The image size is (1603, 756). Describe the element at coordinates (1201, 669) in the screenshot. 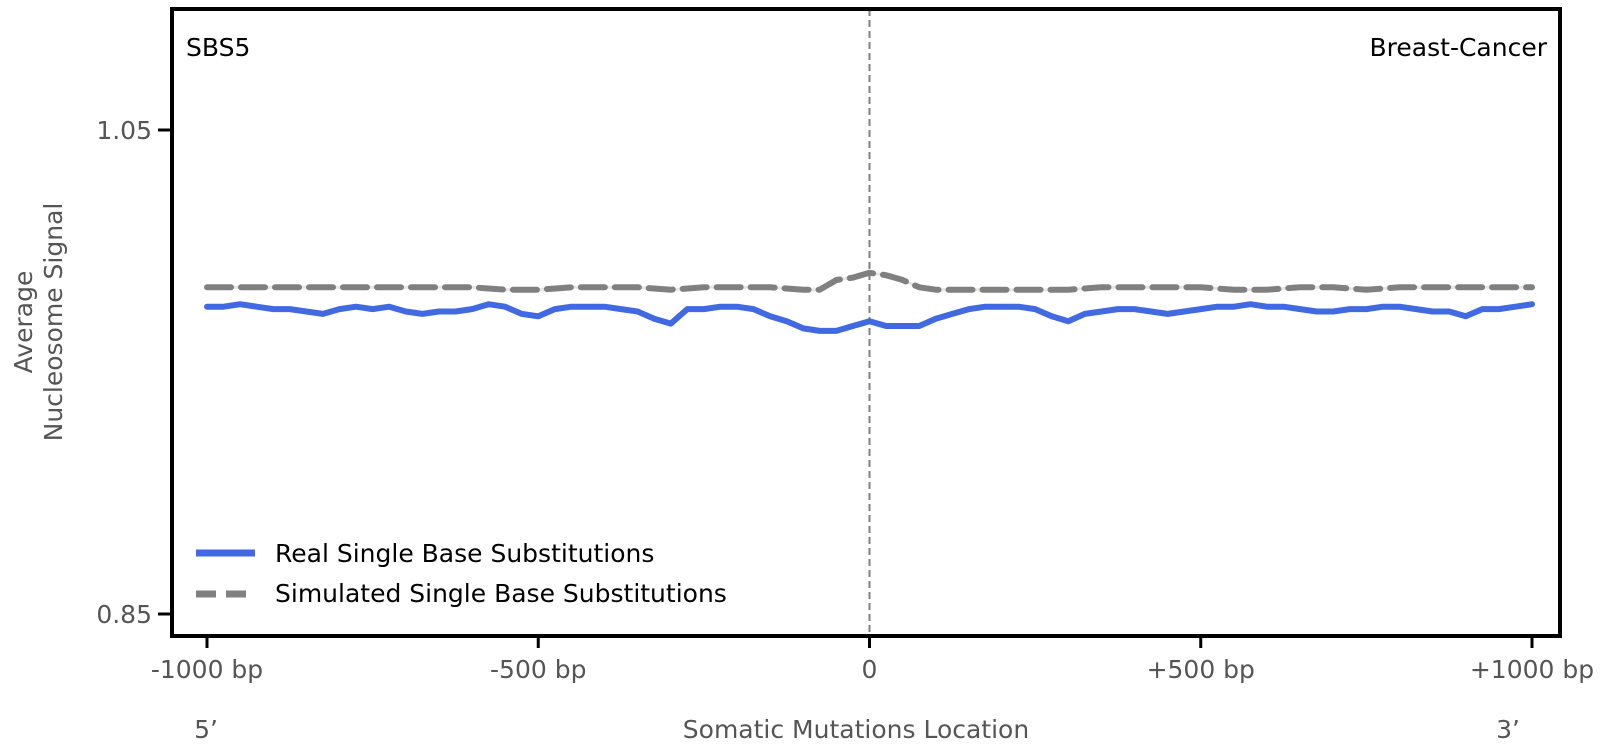

I see `x-tick-label: +500 bp` at that location.